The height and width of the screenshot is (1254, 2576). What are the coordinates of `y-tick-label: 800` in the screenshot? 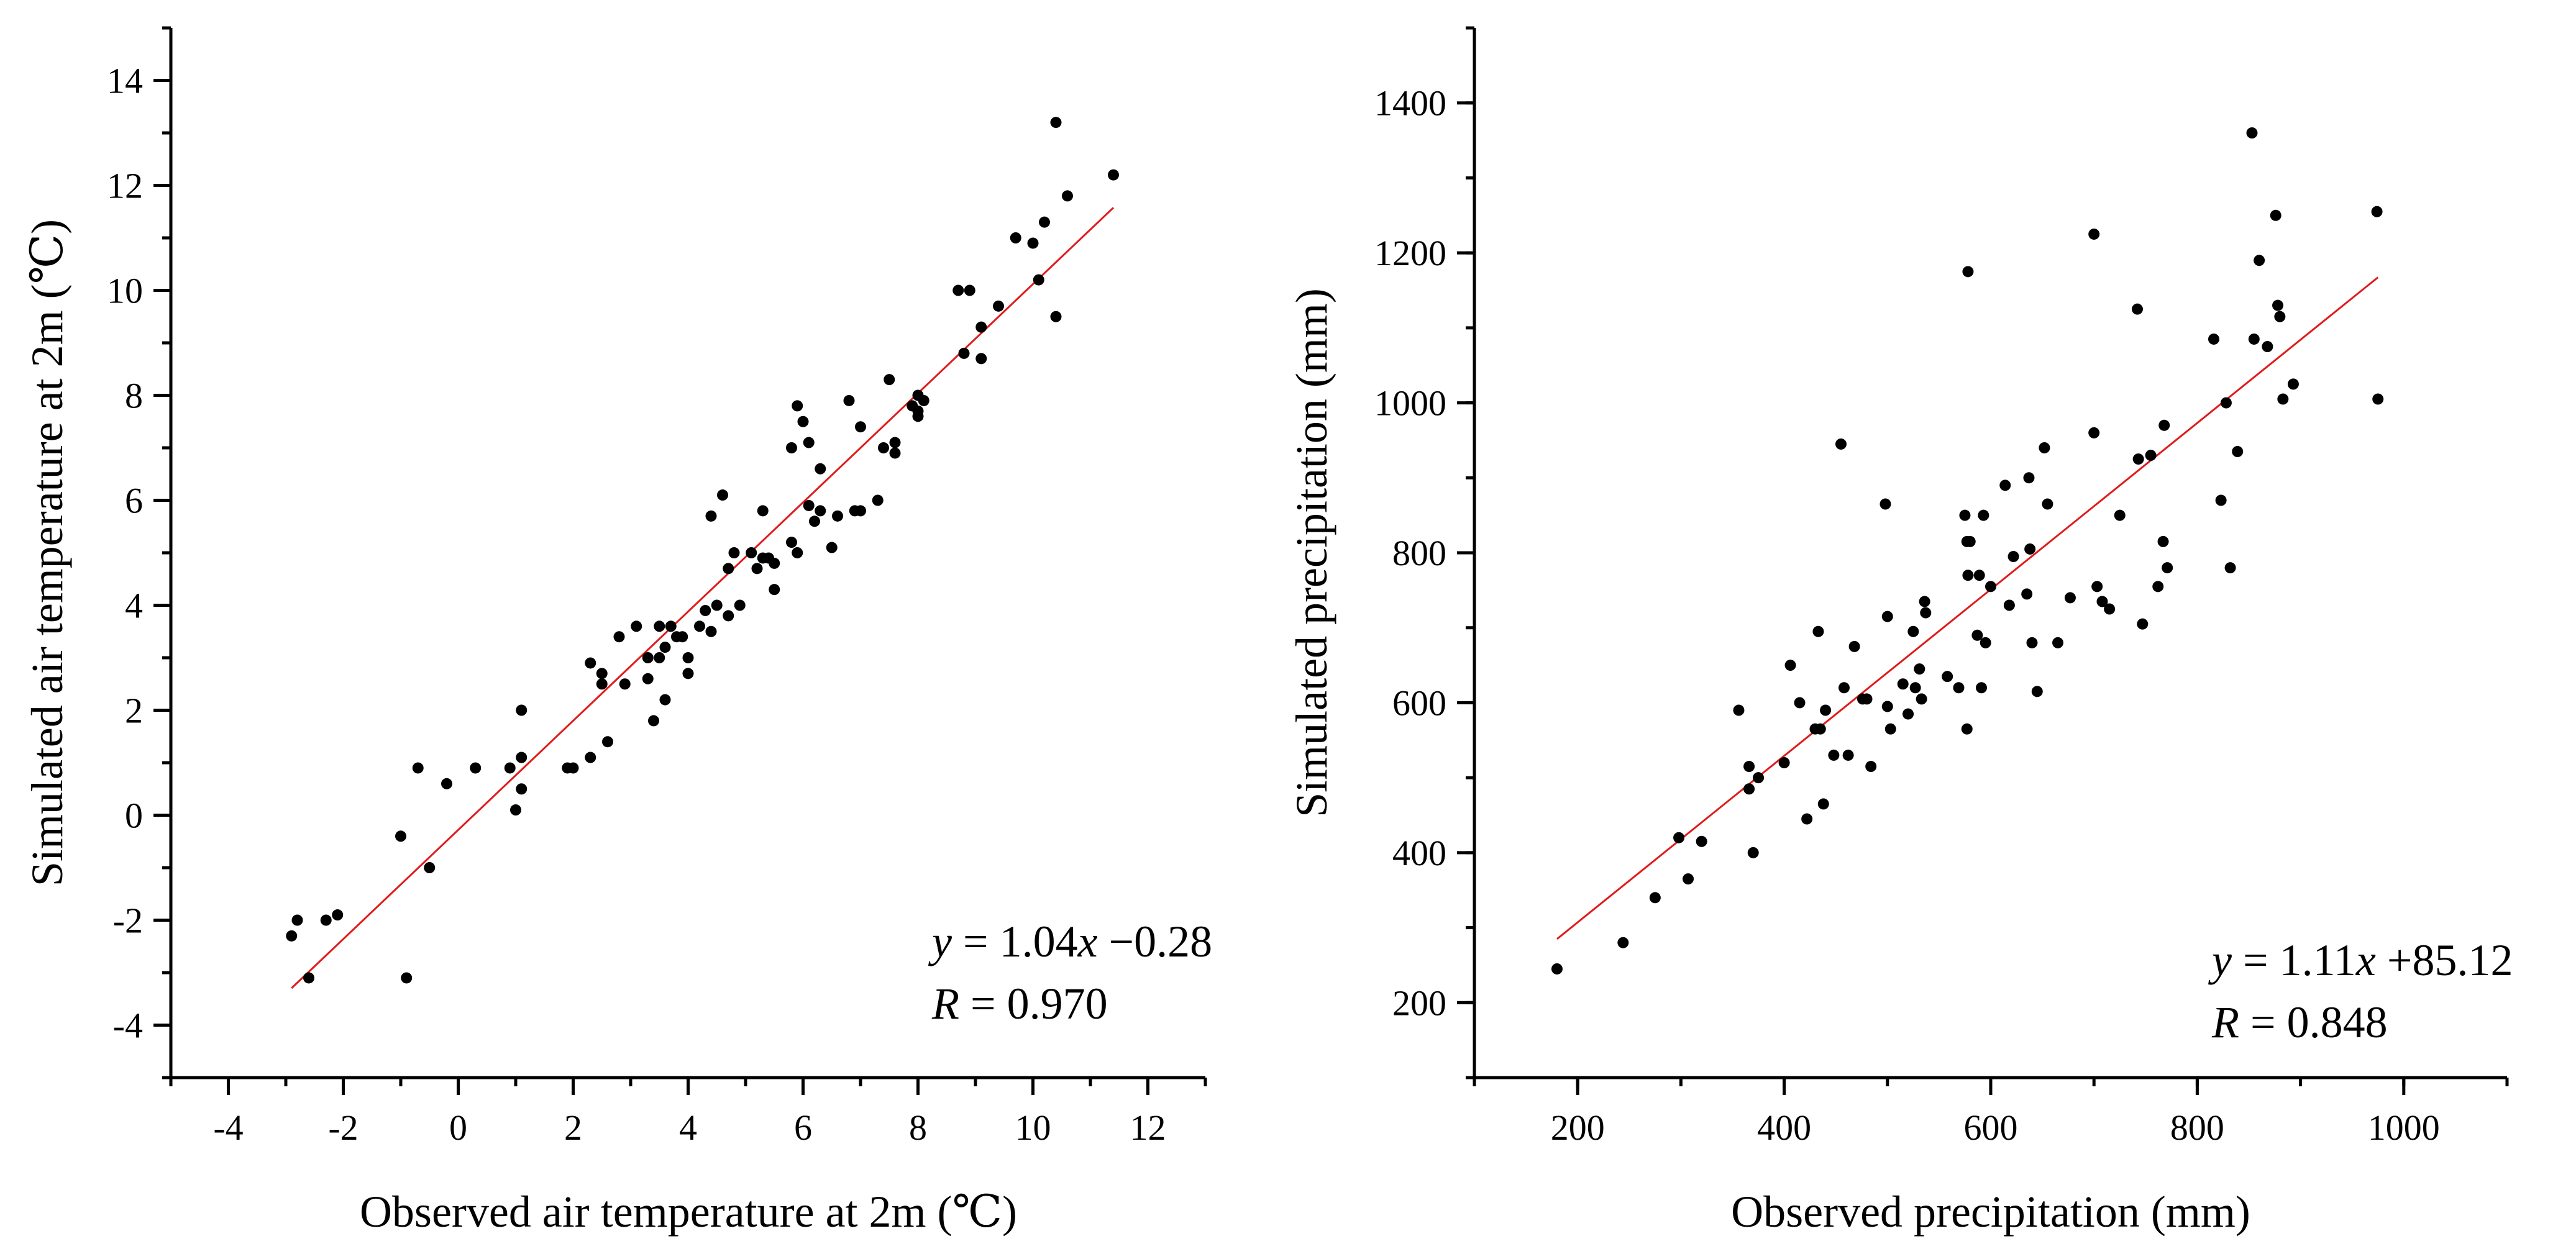 It's located at (1419, 553).